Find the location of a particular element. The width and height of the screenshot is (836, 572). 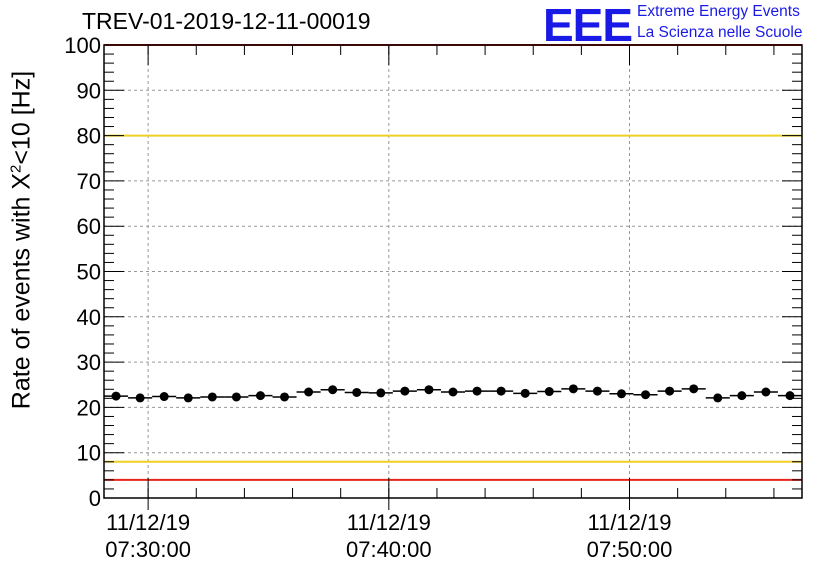

x-tick-label-time: 07:30:00 is located at coordinates (148, 549).